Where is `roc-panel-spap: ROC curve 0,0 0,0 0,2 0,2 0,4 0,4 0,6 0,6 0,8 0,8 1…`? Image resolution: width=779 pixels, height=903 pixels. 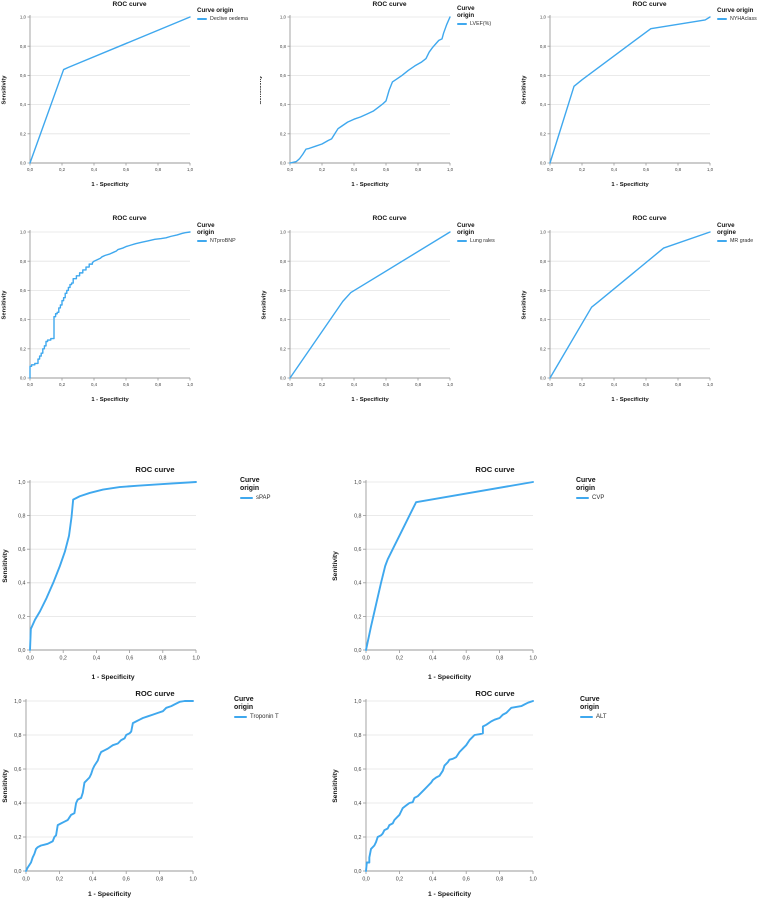 roc-panel-spap: ROC curve 0,0 0,0 0,2 0,2 0,4 0,4 0,6 0,6 0,8 0,8 1… is located at coordinates (155, 569).